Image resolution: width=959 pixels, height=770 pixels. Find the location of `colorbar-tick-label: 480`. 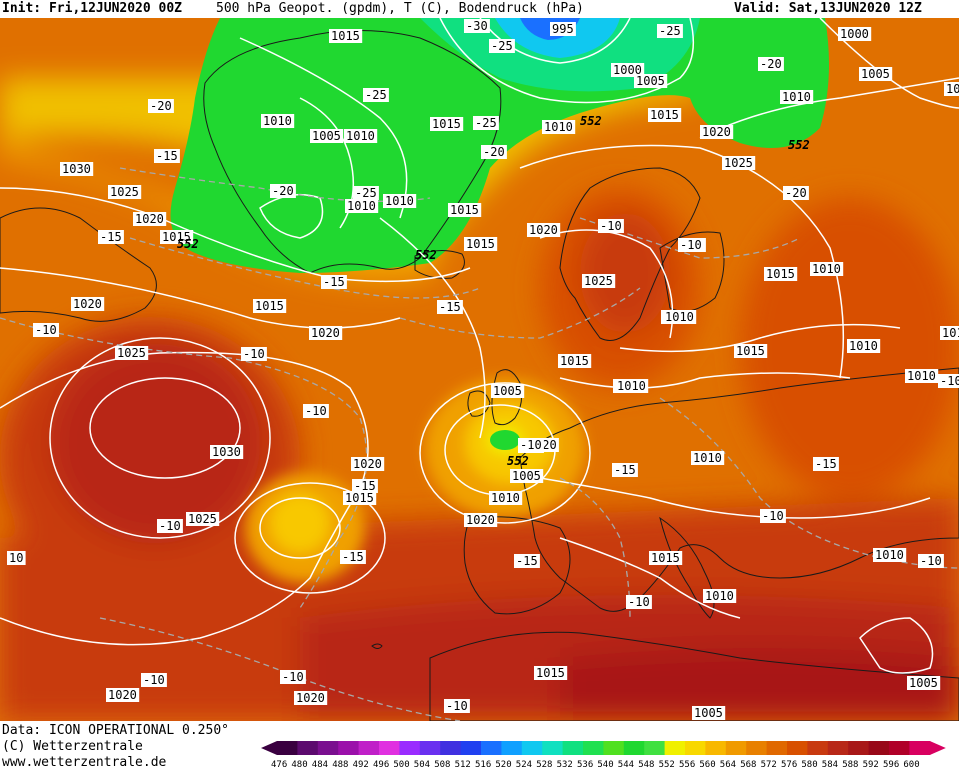

colorbar-tick-label: 480 is located at coordinates (299, 765).